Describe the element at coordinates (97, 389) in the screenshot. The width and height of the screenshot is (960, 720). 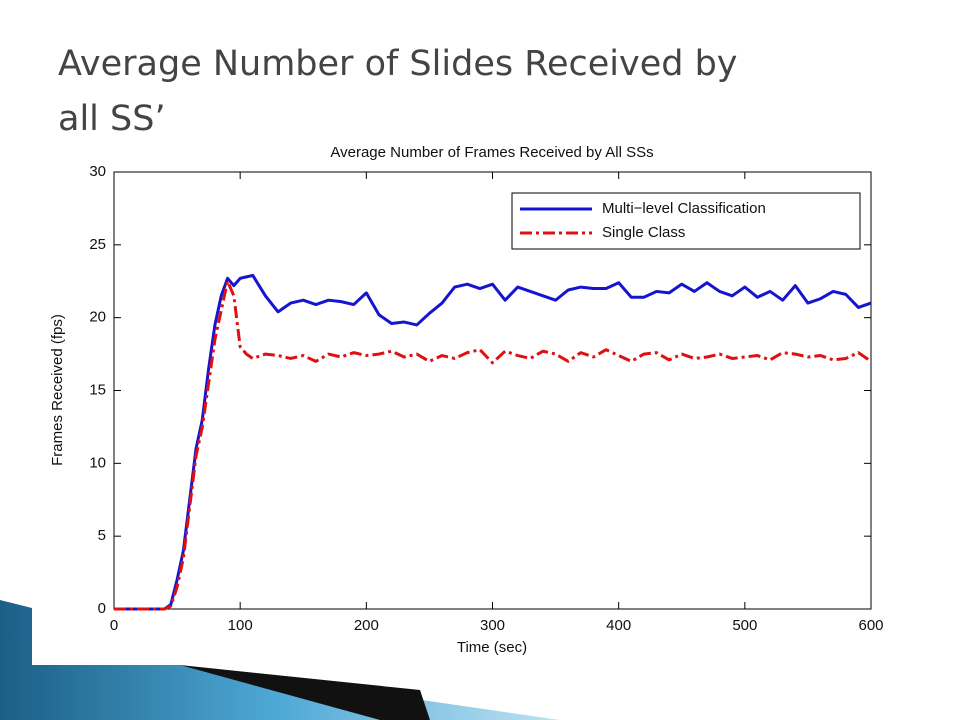
I see `y-tick-label: 15` at that location.